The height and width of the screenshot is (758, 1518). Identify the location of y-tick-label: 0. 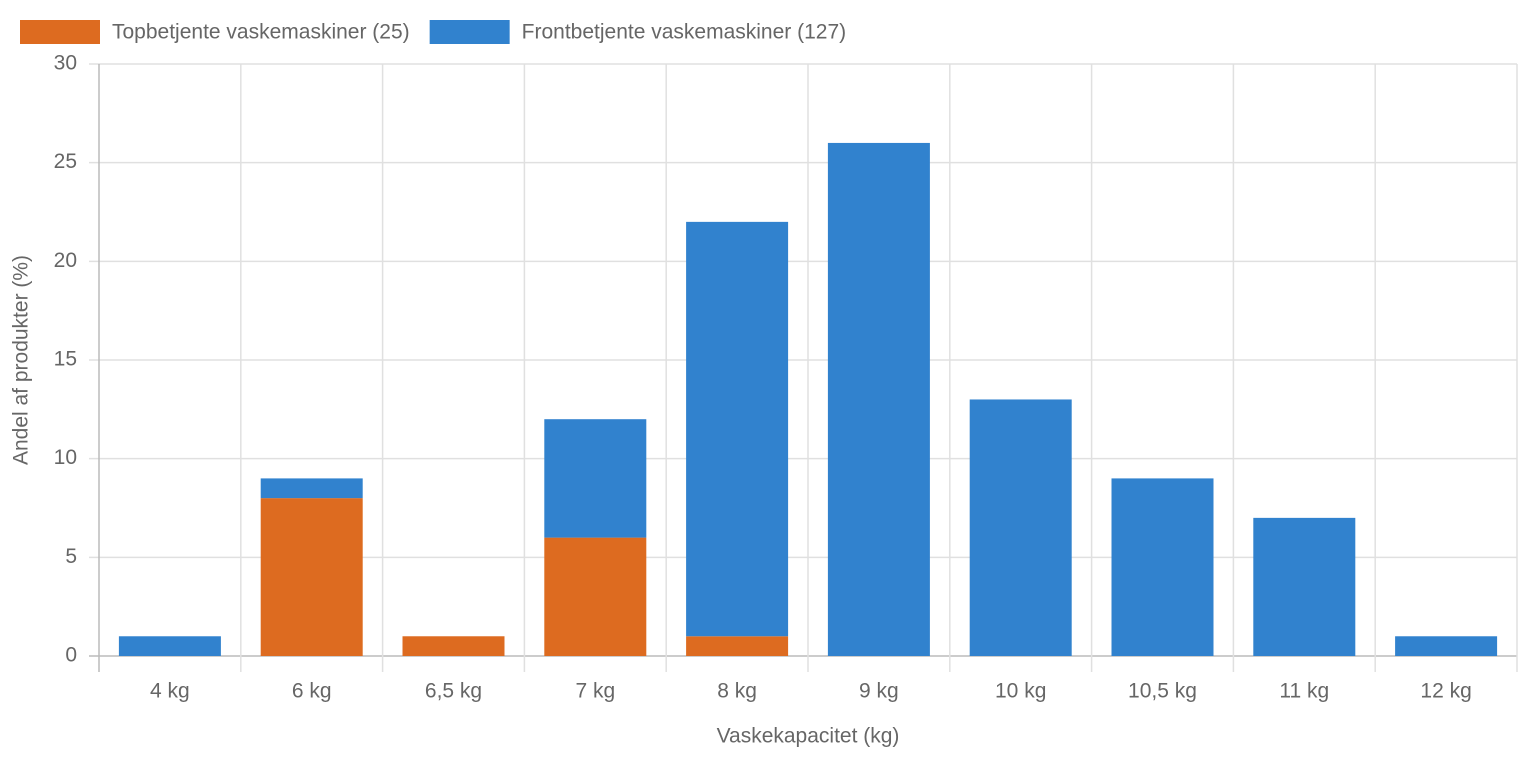
(71, 655).